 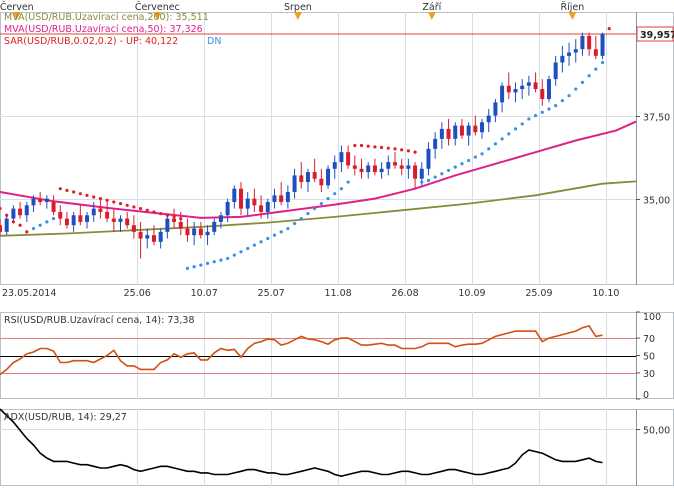 What do you see at coordinates (337, 293) in the screenshot?
I see `x-tick-label: 11.08` at bounding box center [337, 293].